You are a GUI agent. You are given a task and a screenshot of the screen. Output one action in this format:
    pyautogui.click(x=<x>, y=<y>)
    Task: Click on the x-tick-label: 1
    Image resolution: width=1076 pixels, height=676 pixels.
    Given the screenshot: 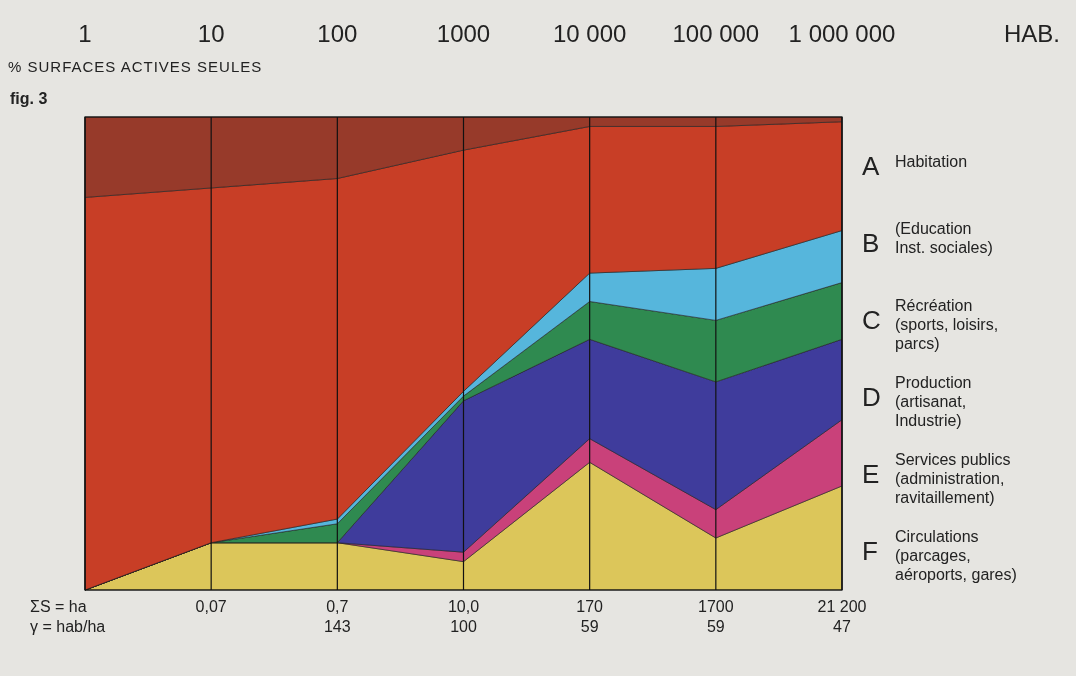 What is the action you would take?
    pyautogui.click(x=85, y=33)
    